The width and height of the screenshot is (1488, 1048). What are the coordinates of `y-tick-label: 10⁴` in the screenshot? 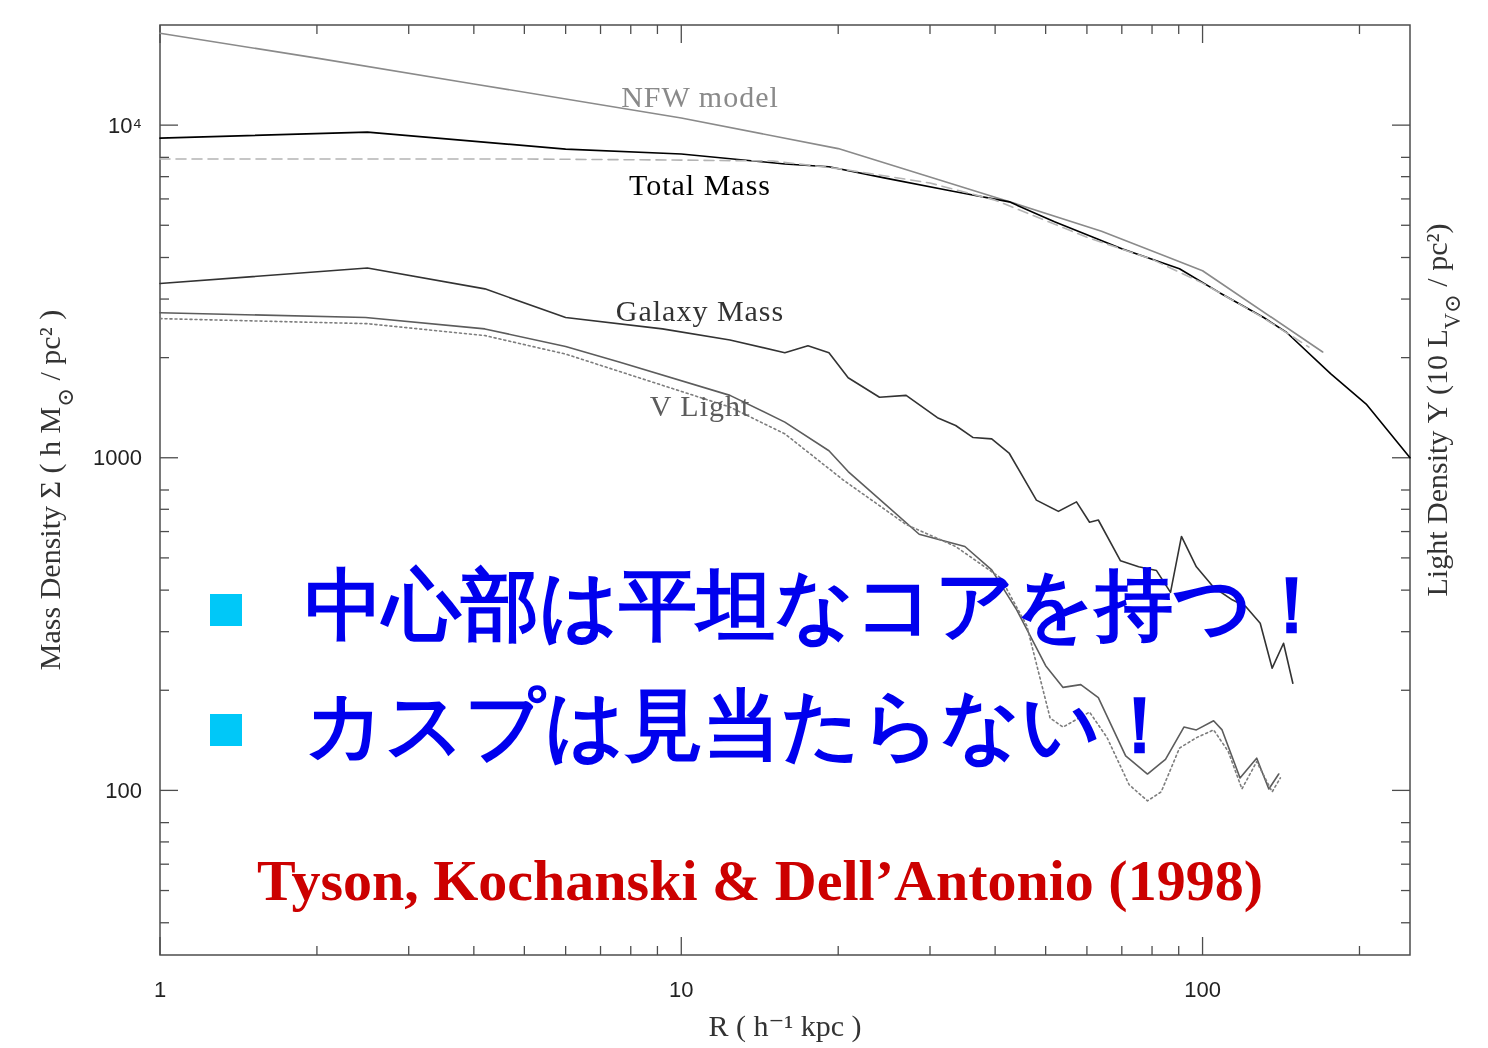 It's located at (125, 125).